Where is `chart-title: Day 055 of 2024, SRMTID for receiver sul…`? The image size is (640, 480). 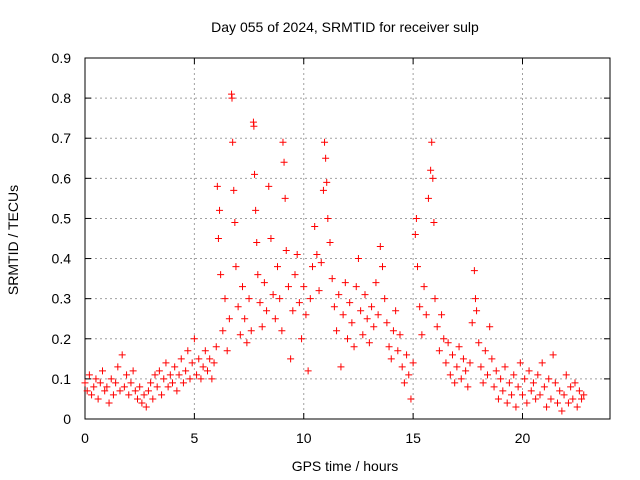 chart-title: Day 055 of 2024, SRMTID for receiver sul… is located at coordinates (345, 27).